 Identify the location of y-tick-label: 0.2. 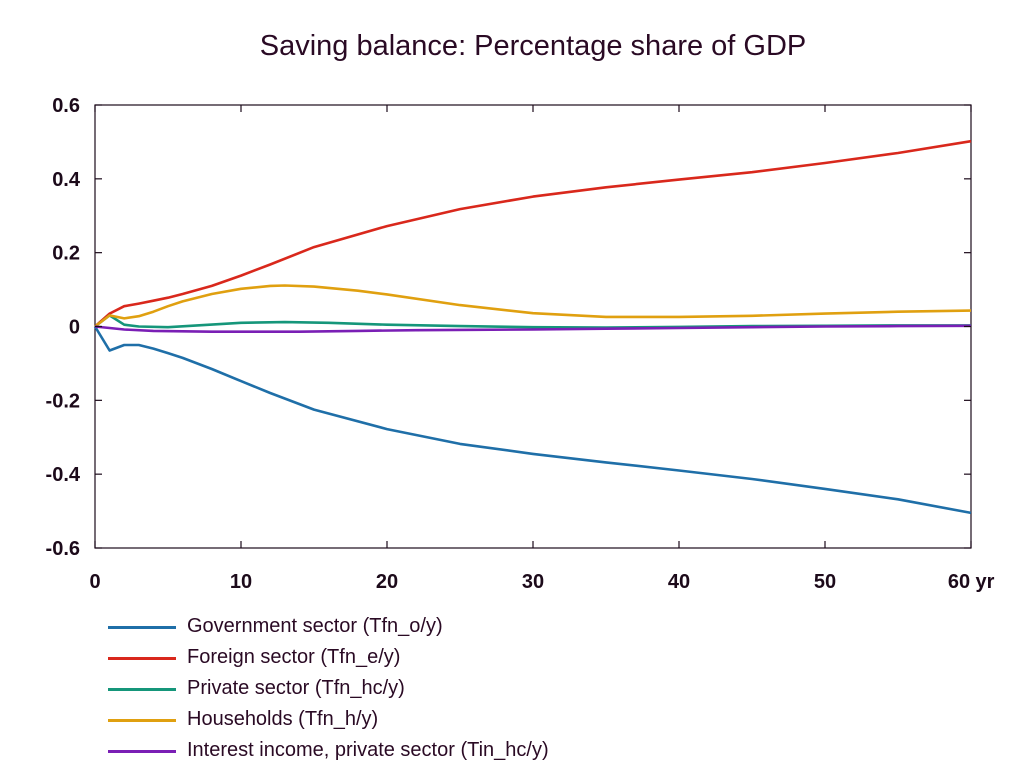
(66, 254).